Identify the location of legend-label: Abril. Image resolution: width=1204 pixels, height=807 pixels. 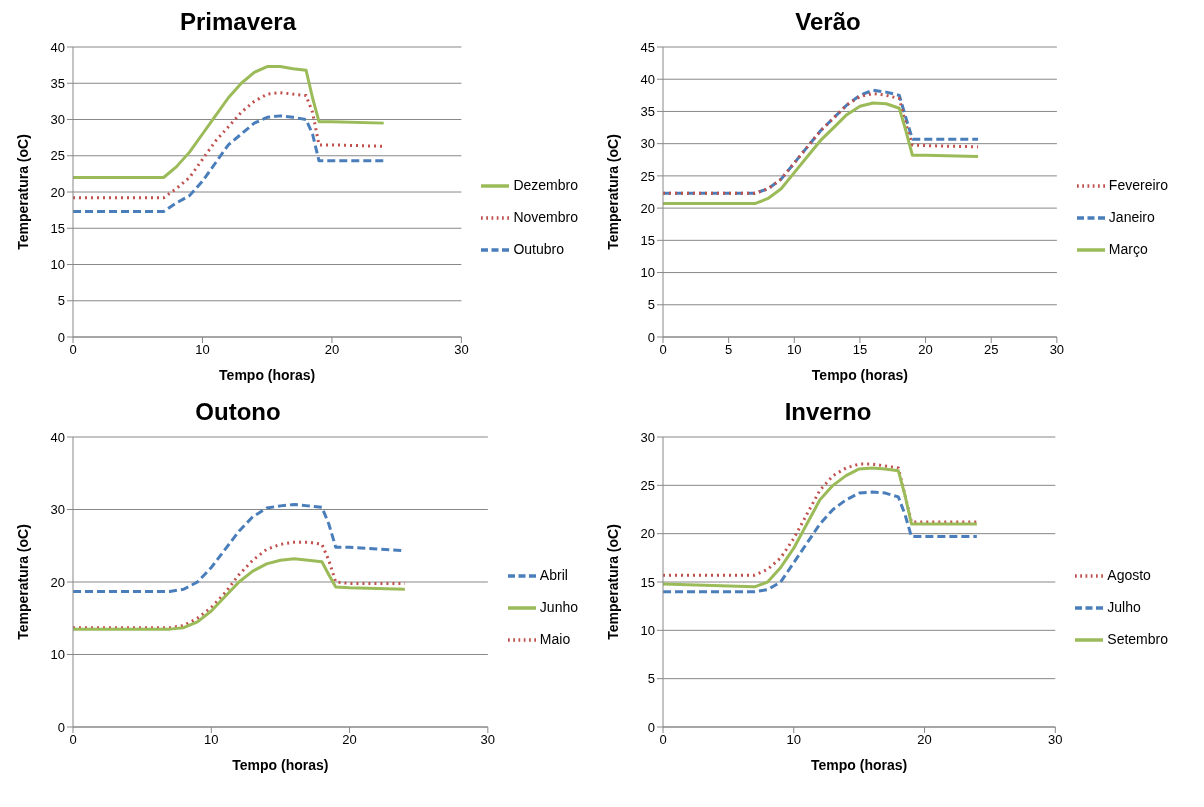
(553, 575).